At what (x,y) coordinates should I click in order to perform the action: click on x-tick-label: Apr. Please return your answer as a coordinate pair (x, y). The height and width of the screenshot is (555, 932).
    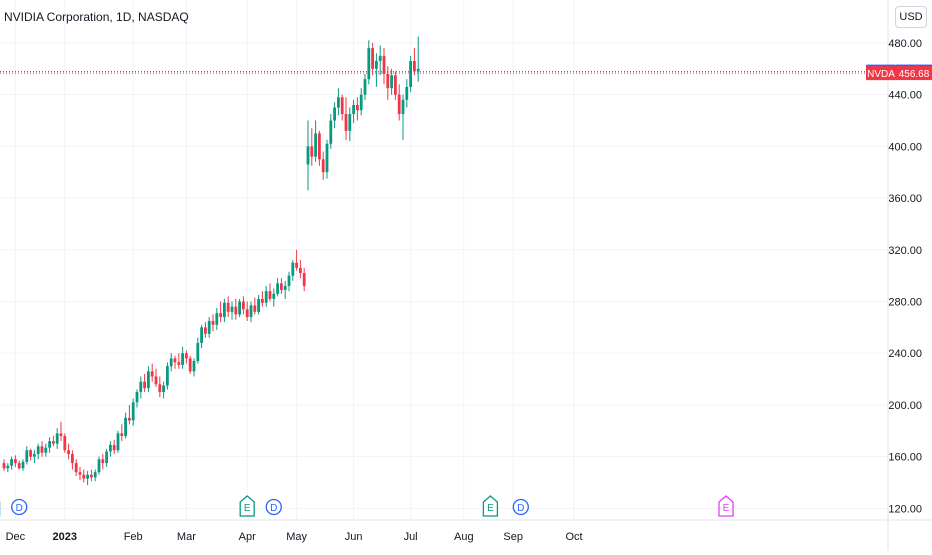
    Looking at the image, I should click on (247, 537).